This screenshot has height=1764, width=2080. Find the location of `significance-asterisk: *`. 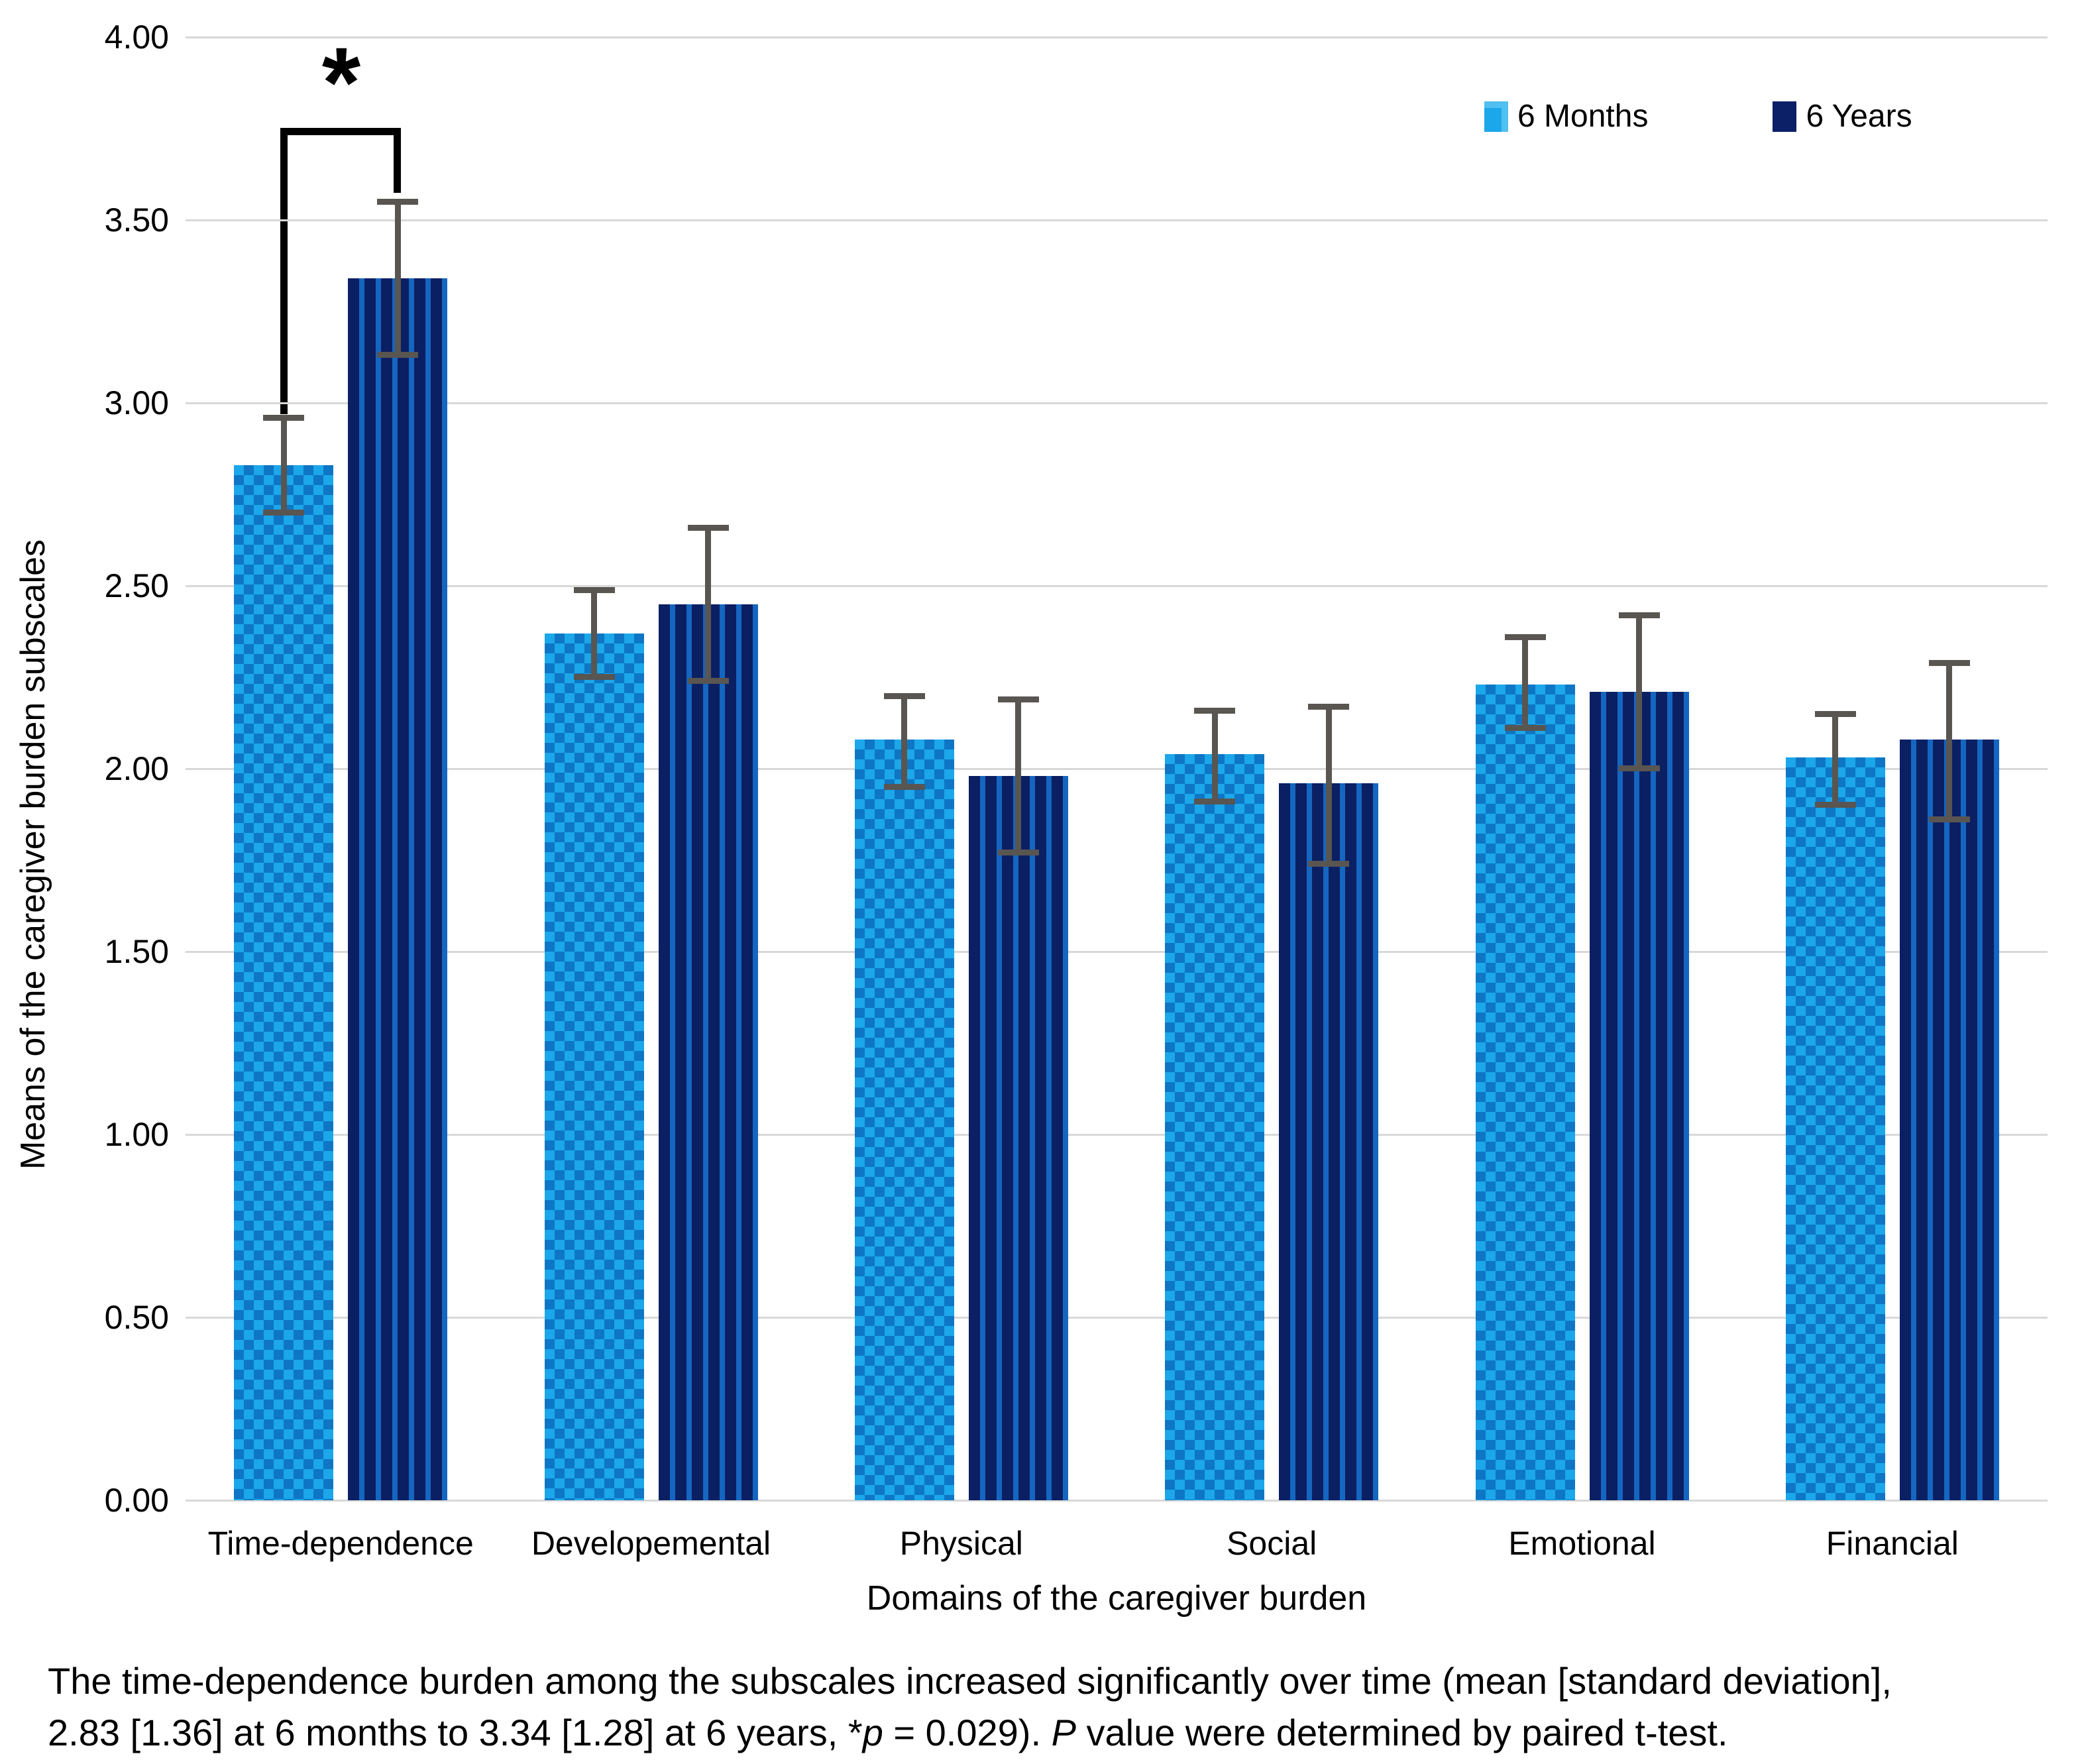

significance-asterisk: * is located at coordinates (341, 82).